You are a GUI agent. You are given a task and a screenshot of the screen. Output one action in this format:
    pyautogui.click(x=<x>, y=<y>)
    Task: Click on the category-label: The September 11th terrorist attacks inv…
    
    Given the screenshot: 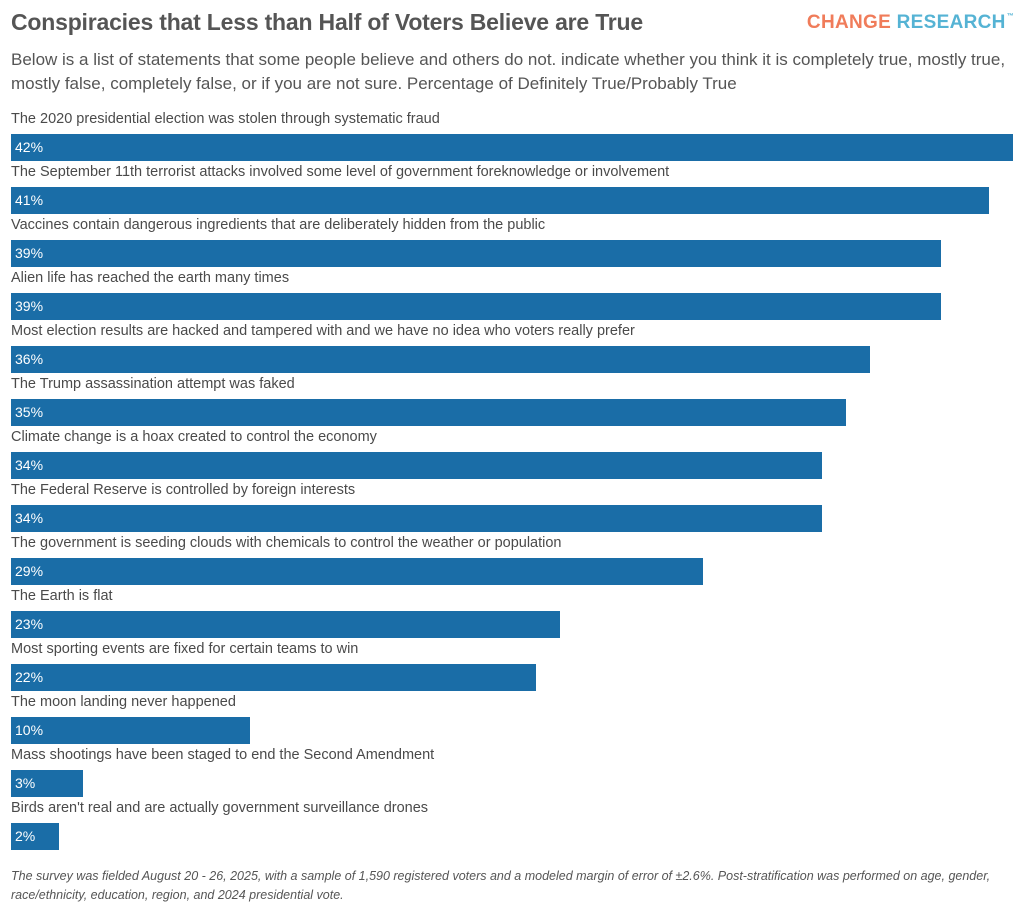 What is the action you would take?
    pyautogui.click(x=340, y=172)
    